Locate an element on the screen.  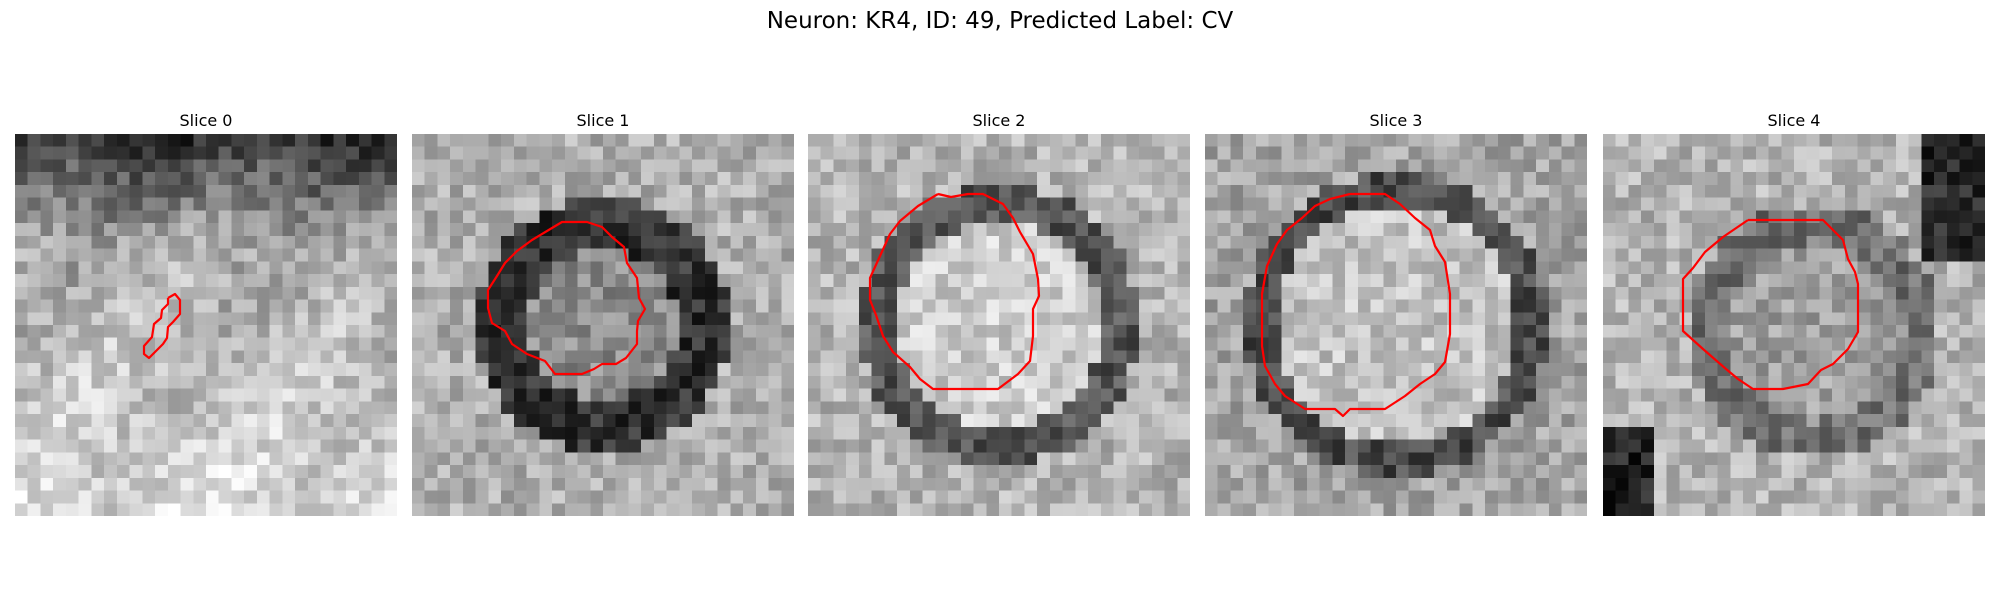
slice-title: Slice 1 is located at coordinates (603, 120).